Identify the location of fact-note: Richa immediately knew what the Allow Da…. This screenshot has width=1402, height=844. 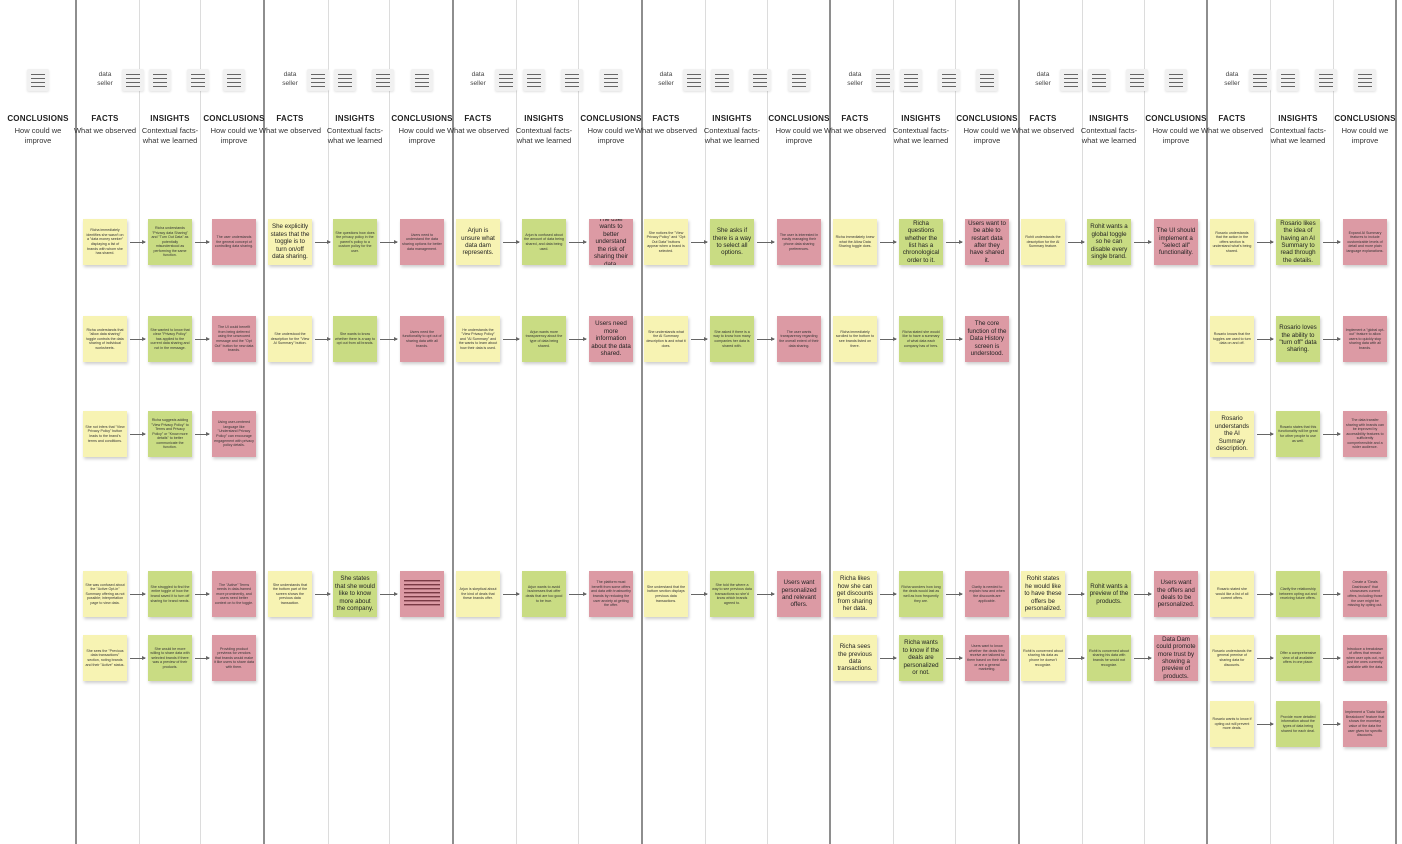
(855, 242).